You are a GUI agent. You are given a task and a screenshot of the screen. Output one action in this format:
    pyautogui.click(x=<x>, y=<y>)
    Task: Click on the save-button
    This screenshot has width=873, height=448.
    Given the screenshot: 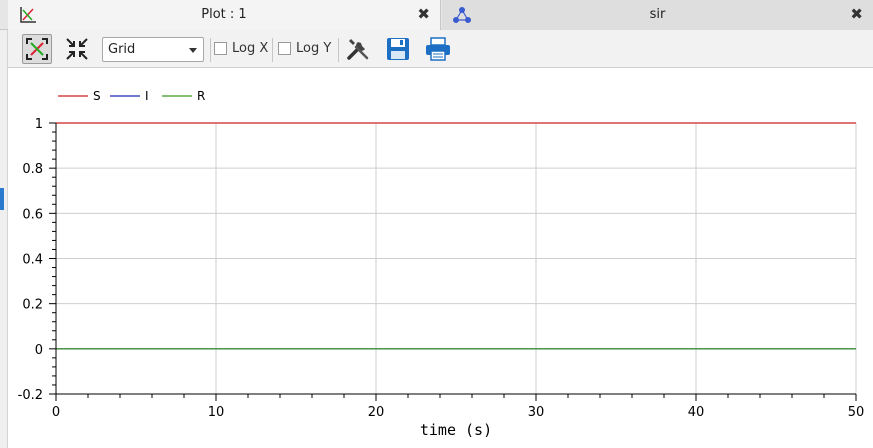 What is the action you would take?
    pyautogui.click(x=398, y=49)
    